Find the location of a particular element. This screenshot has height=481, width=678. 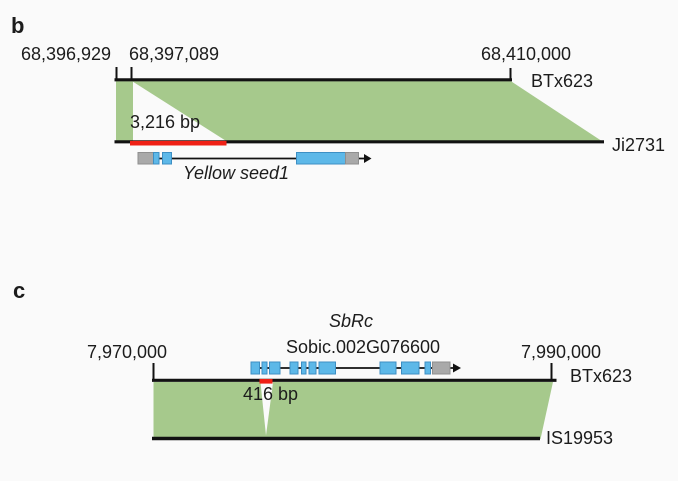

panel-b-top-track-label: BTx623 is located at coordinates (562, 81).